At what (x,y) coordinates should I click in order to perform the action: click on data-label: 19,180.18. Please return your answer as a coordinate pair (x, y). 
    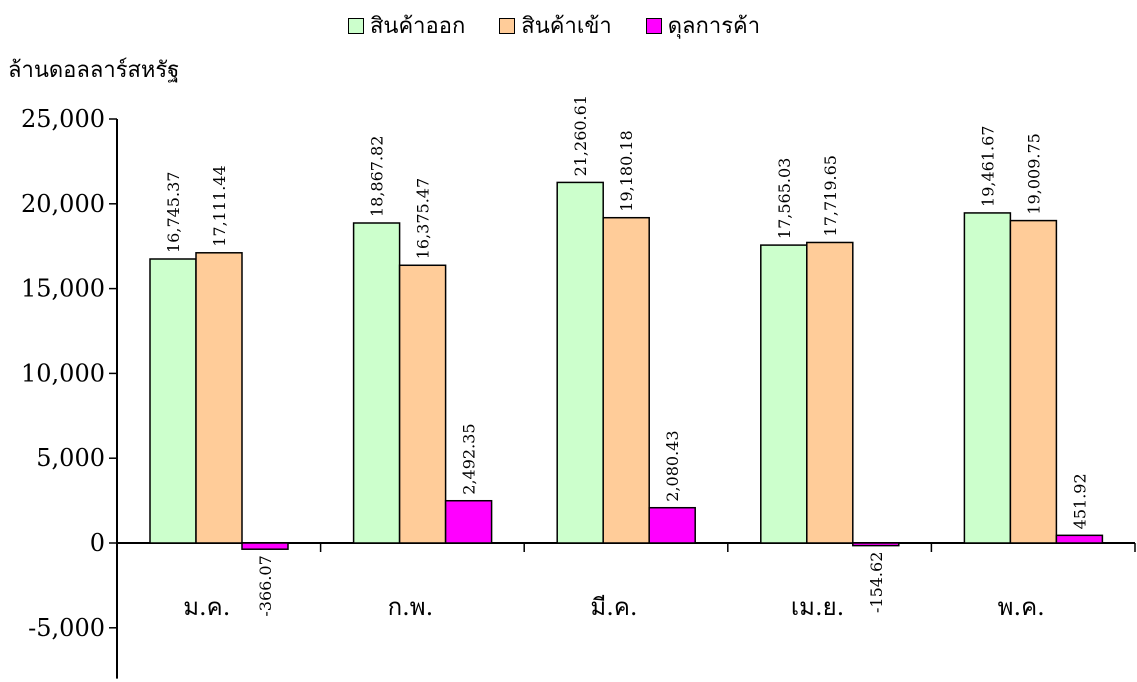
    Looking at the image, I should click on (626, 170).